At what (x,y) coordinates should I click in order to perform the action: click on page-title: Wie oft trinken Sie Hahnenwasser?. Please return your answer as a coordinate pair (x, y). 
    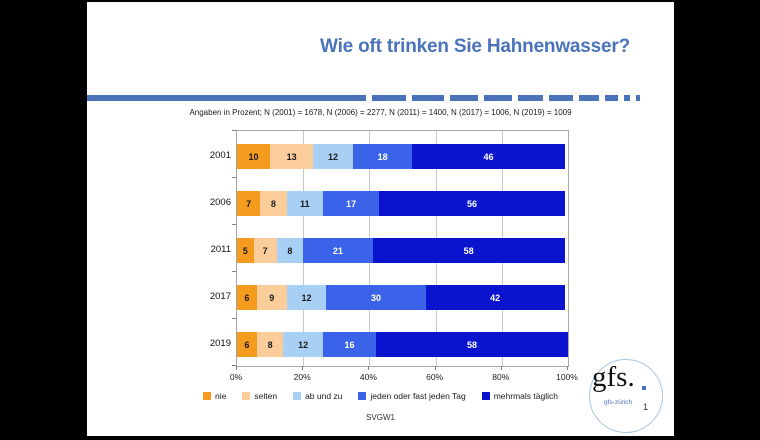
    Looking at the image, I should click on (475, 46).